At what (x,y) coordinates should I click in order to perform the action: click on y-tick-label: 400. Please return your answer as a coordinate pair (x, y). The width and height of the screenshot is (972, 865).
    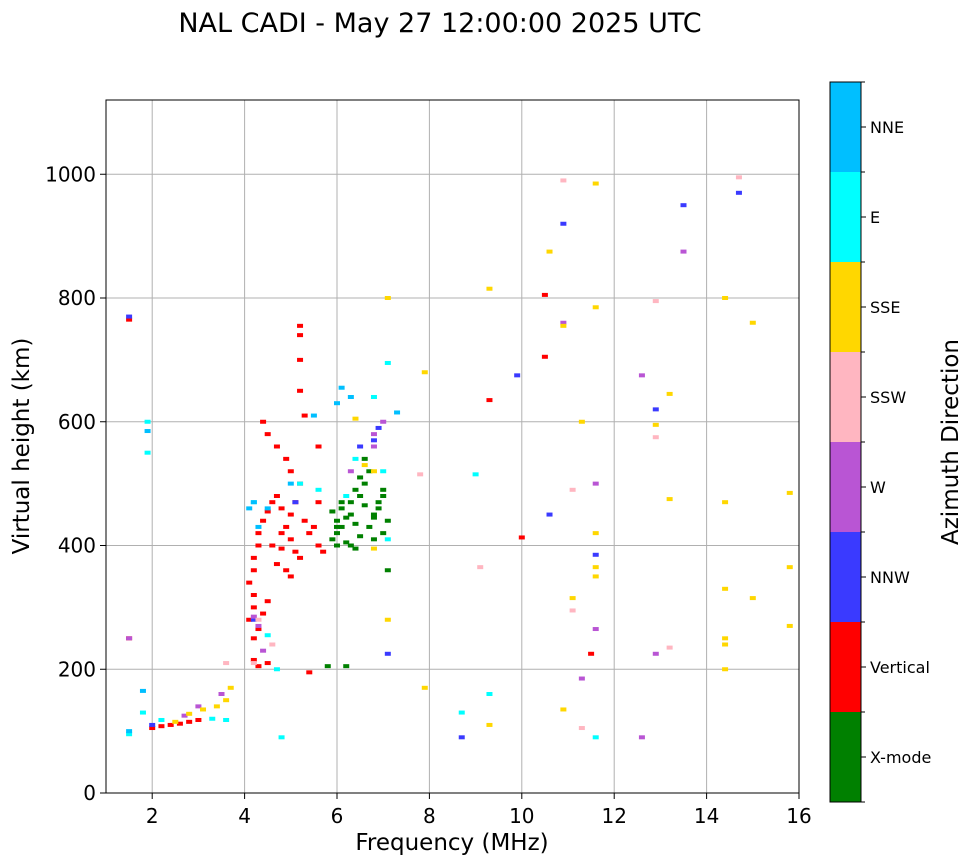
    Looking at the image, I should click on (77, 546).